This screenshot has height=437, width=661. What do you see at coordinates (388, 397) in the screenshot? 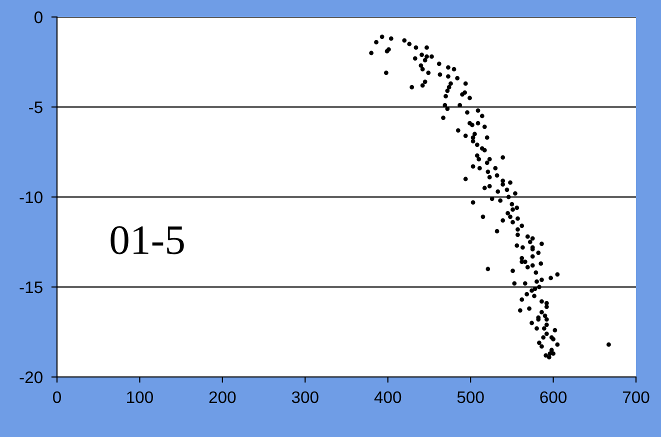
I see `x-tick-label: 400` at bounding box center [388, 397].